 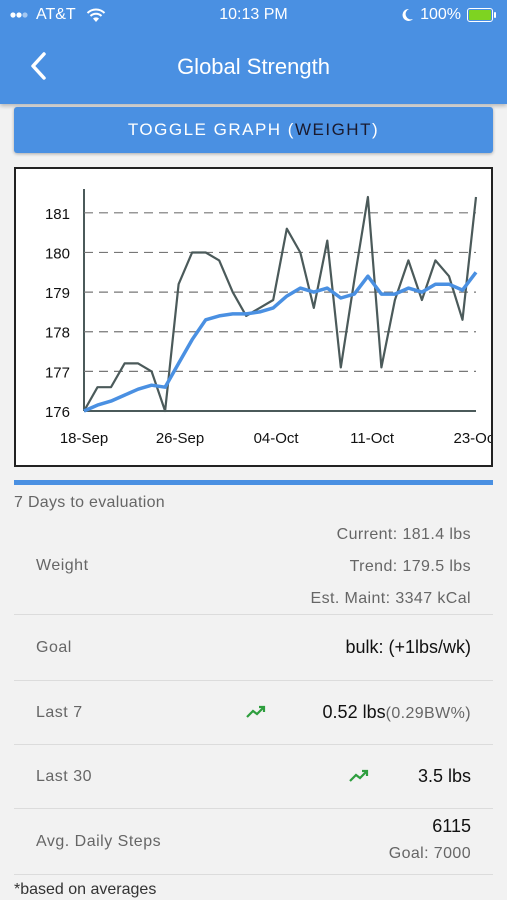 I want to click on x-tick-label: 23-Oct, so click(x=472, y=438).